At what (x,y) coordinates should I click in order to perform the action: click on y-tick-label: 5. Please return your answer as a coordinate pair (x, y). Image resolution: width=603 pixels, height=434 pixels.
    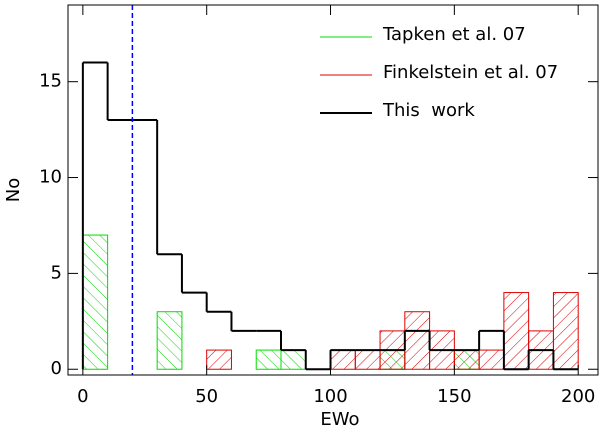
    Looking at the image, I should click on (56, 272).